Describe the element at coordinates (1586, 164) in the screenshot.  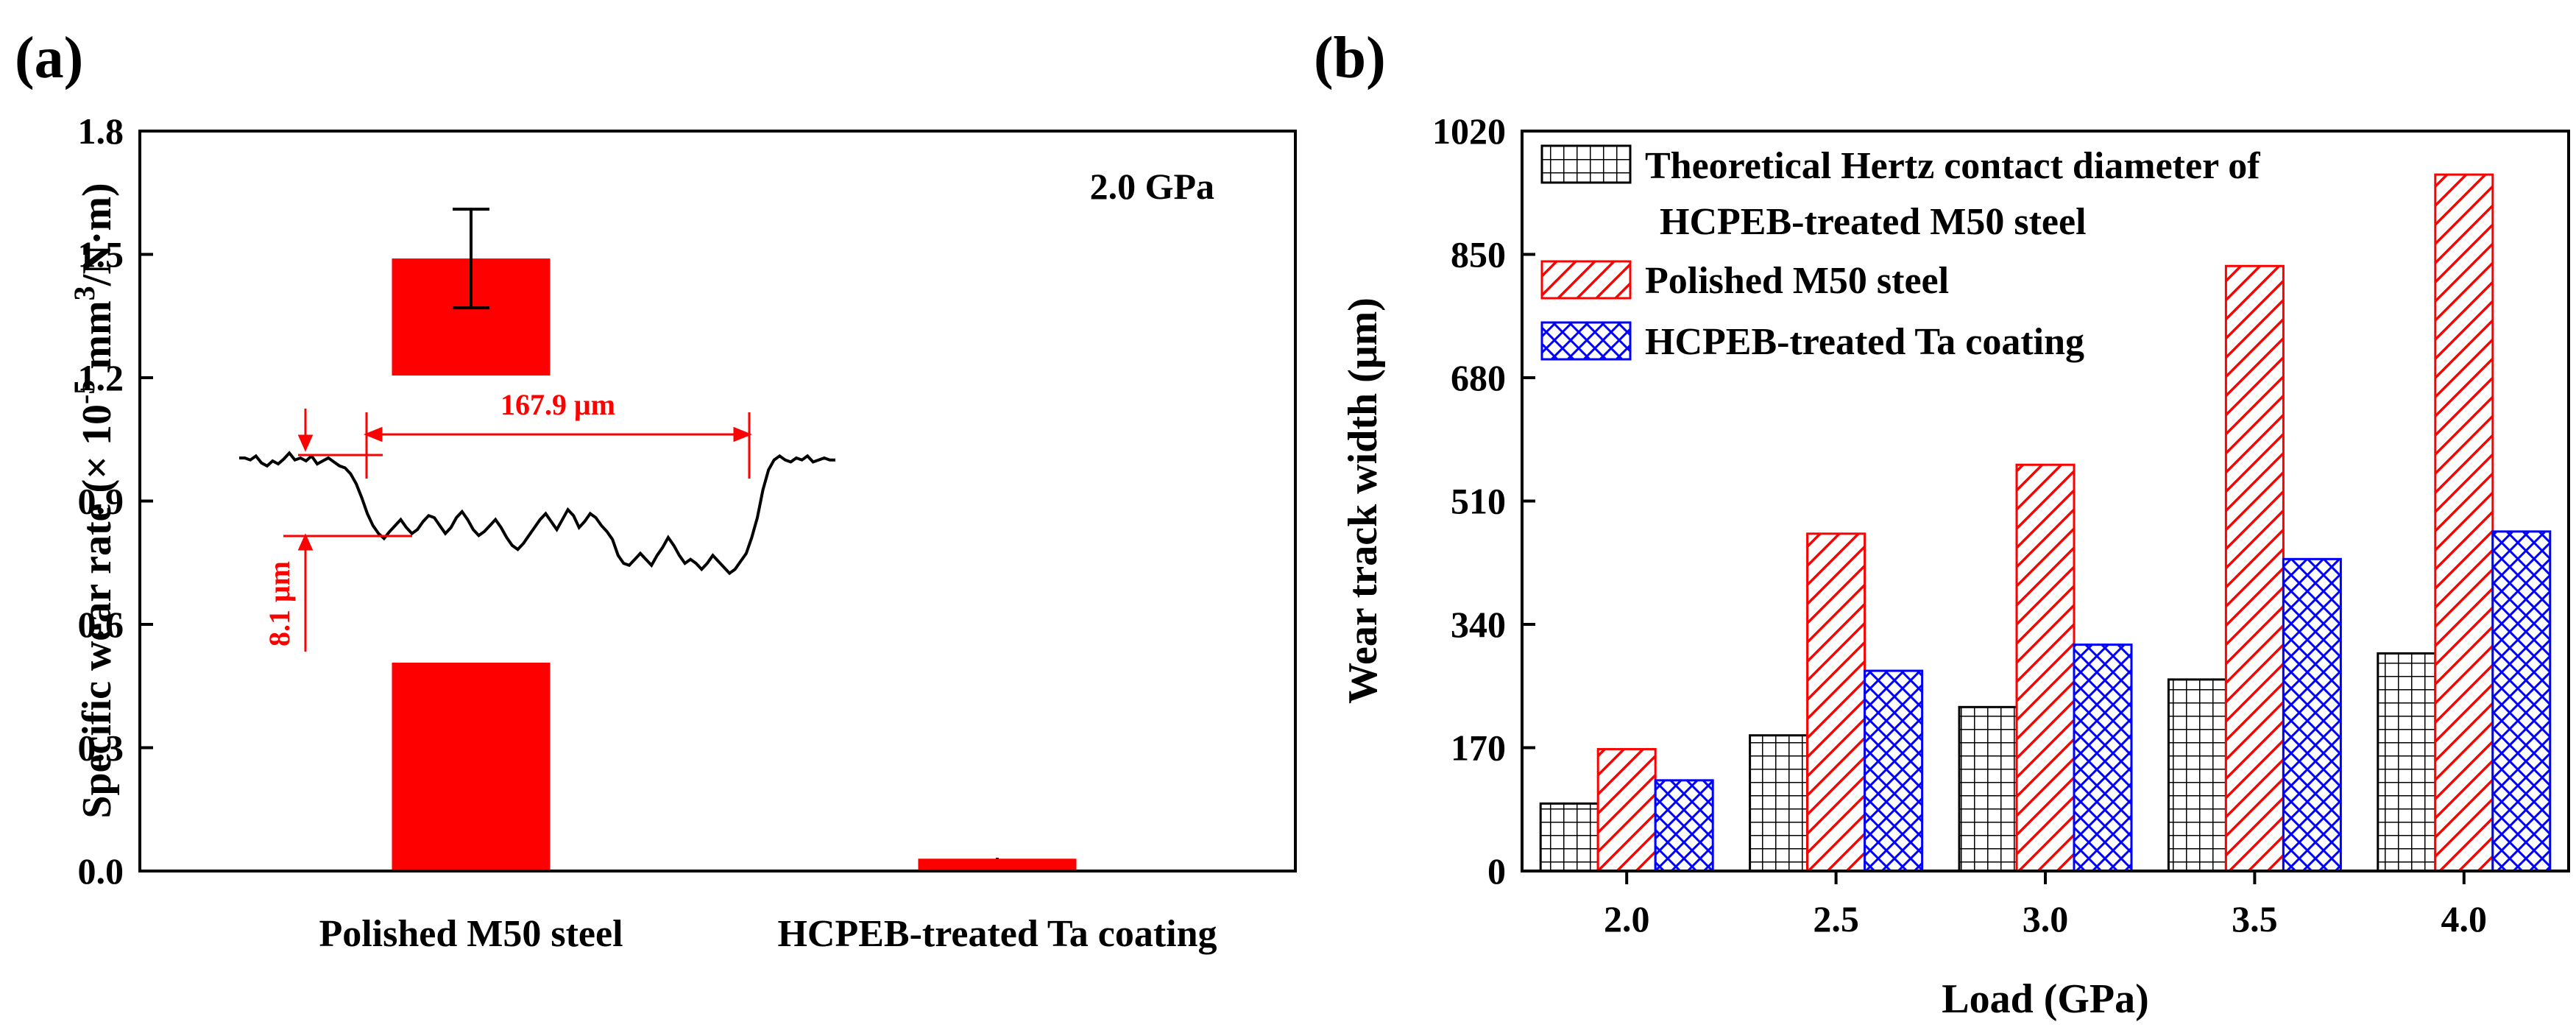
I see `legend-swatch-hertz` at that location.